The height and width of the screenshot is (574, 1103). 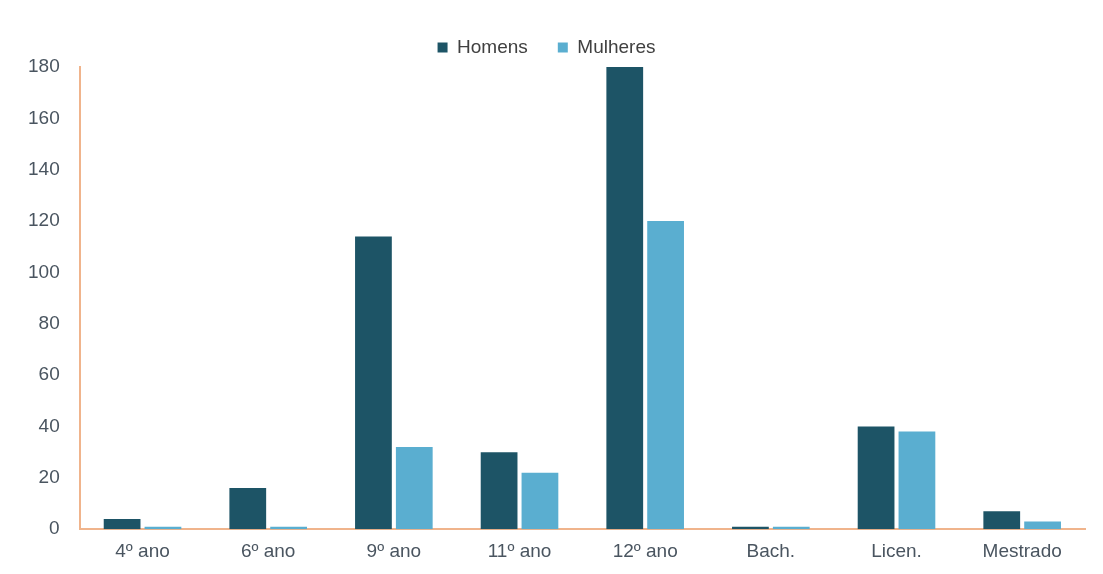 What do you see at coordinates (44, 271) in the screenshot?
I see `y-tick-label: 100` at bounding box center [44, 271].